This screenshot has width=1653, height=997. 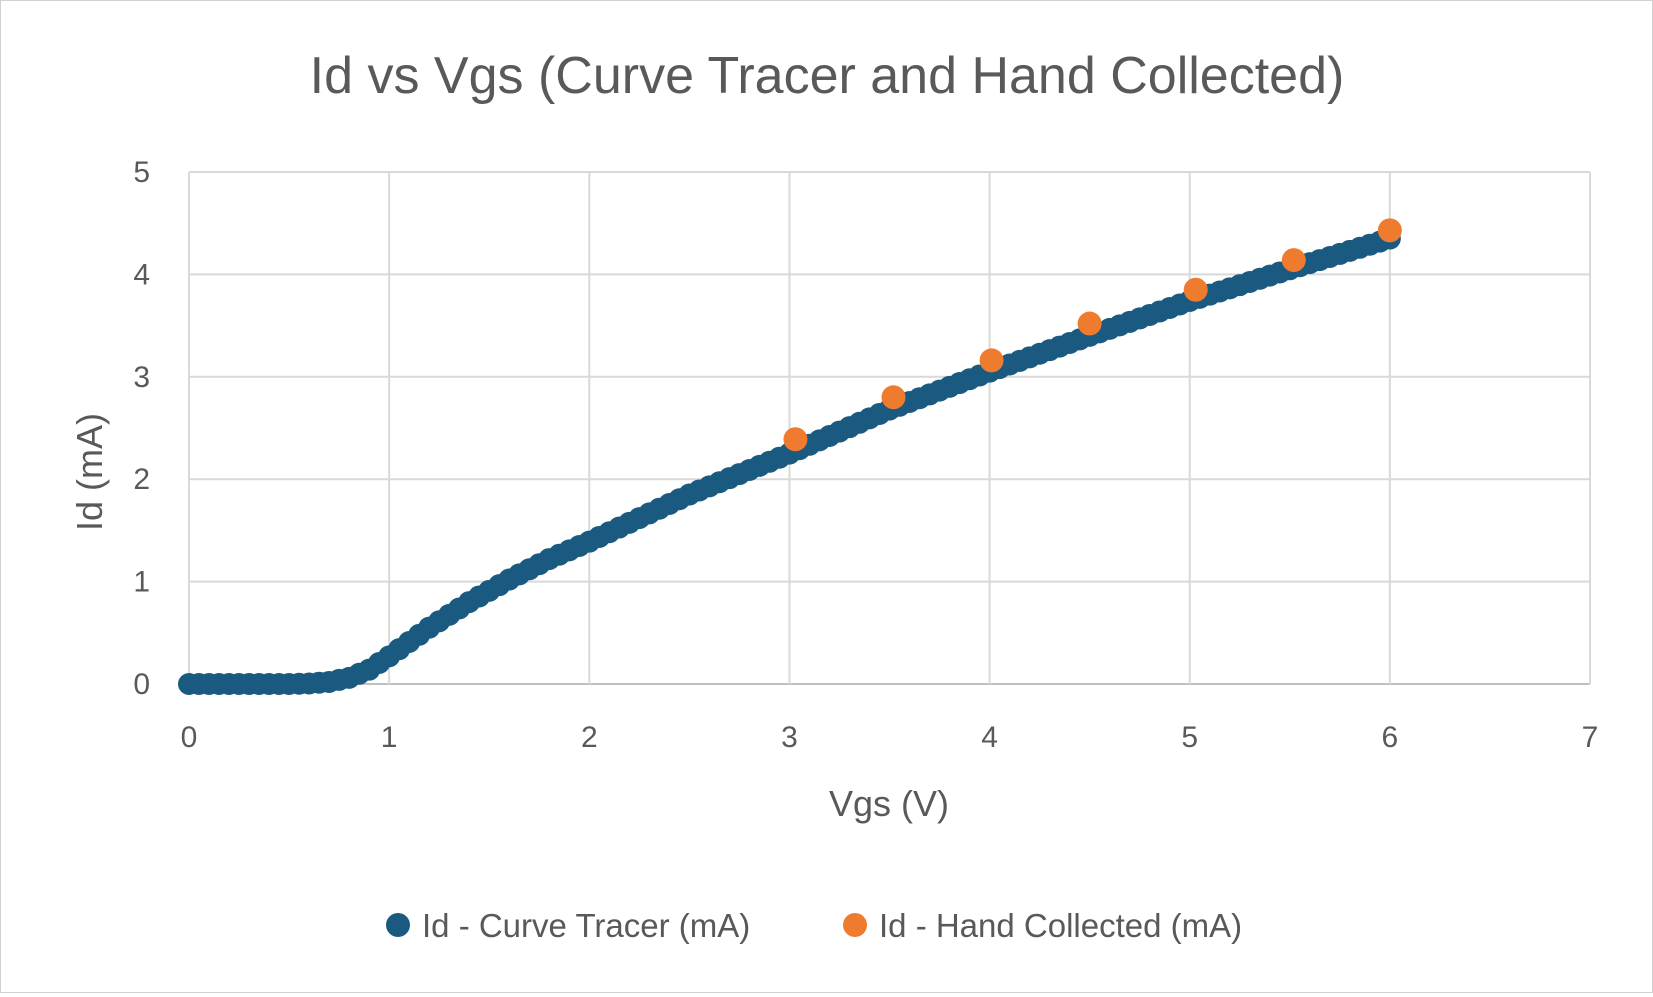 I want to click on x-tick-label: 5, so click(x=1189, y=737).